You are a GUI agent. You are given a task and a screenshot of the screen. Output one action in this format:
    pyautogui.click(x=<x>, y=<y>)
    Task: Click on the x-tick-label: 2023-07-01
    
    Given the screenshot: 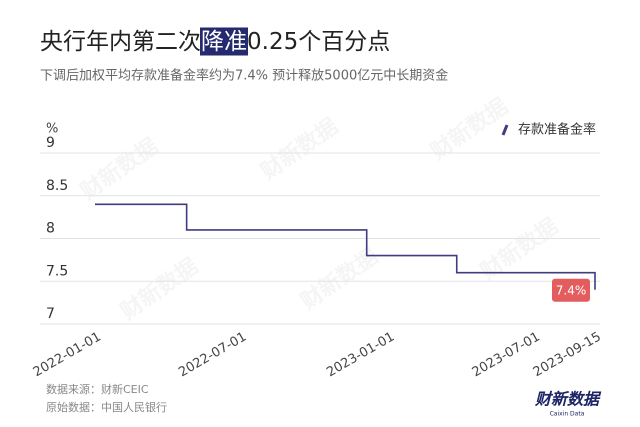 What is the action you would take?
    pyautogui.click(x=506, y=355)
    